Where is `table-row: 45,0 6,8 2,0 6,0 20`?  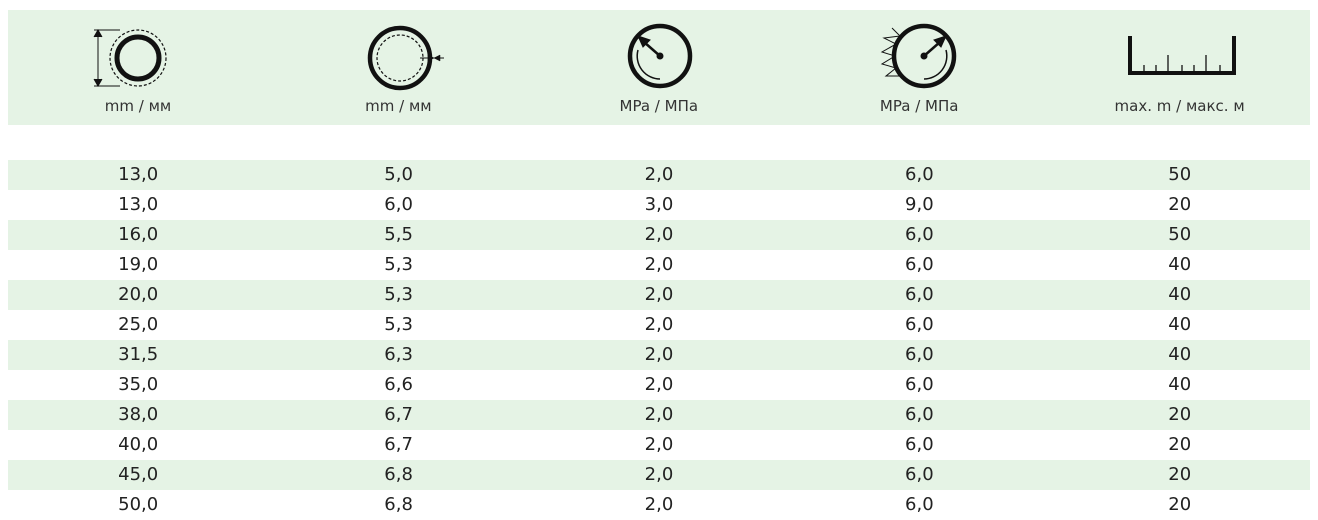
table-row: 45,0 6,8 2,0 6,0 20 is located at coordinates (659, 475).